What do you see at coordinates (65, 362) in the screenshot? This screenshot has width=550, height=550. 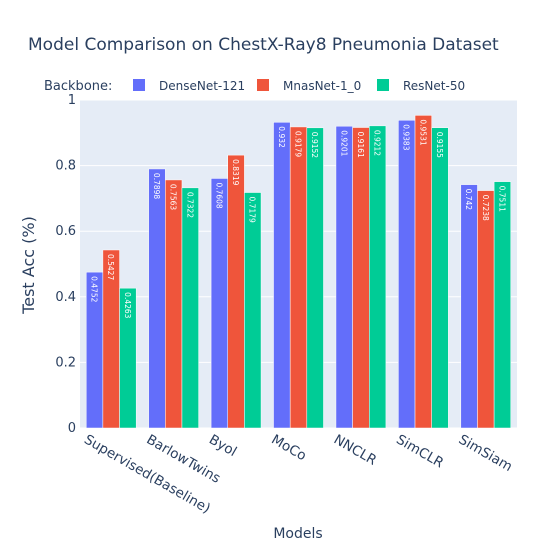 I see `y-tick-label: 0.2` at bounding box center [65, 362].